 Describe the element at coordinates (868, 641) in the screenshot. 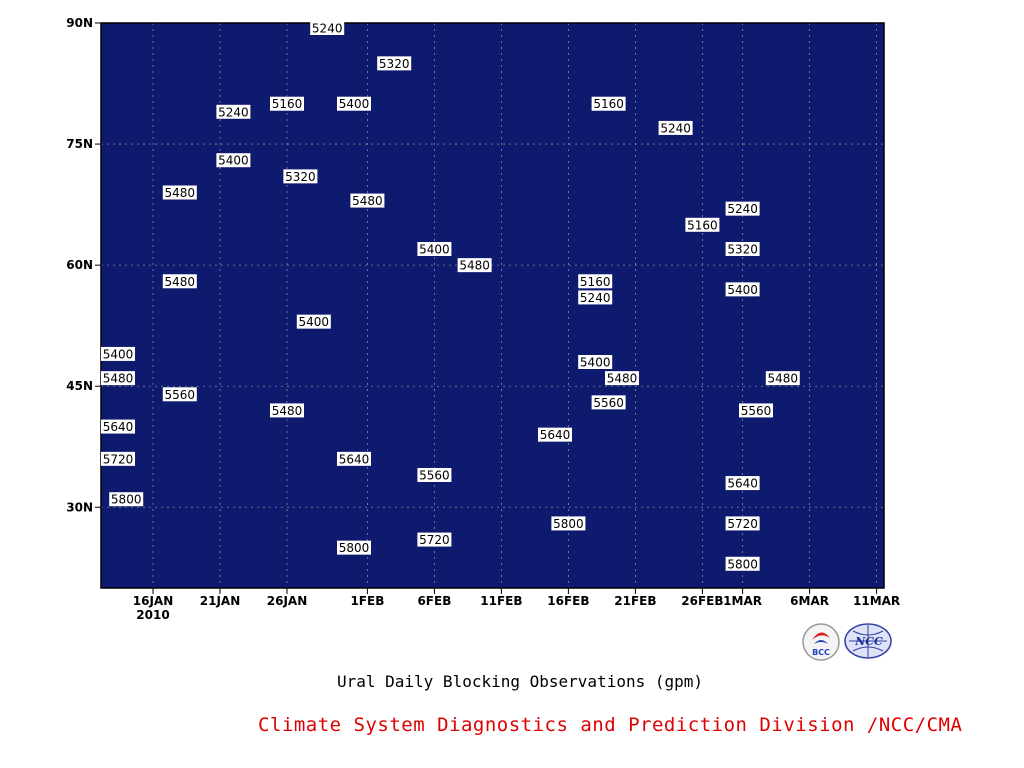

I see `ncc-logo-text: NCC` at that location.